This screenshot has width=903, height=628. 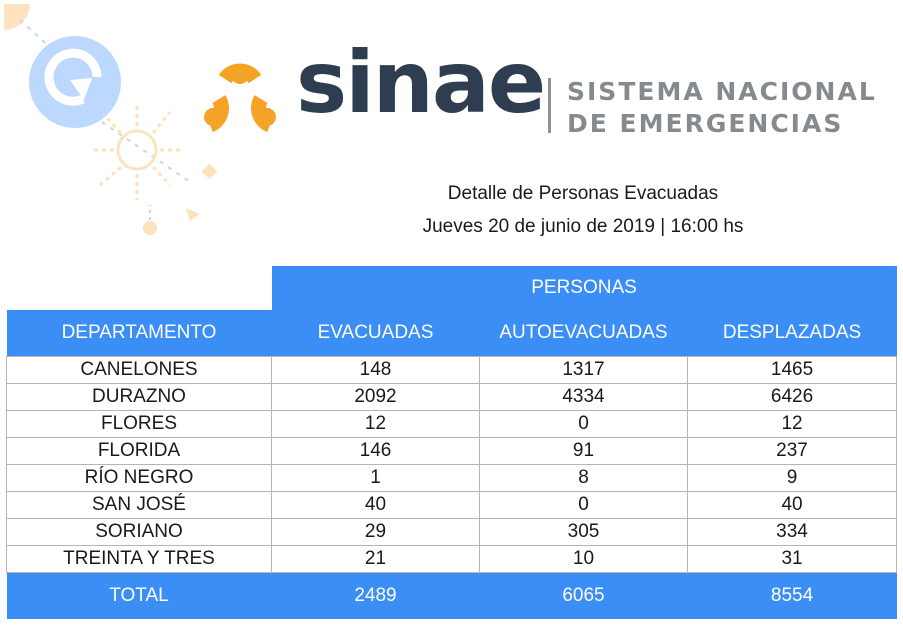 I want to click on cell-evacuadas: 146, so click(x=375, y=451).